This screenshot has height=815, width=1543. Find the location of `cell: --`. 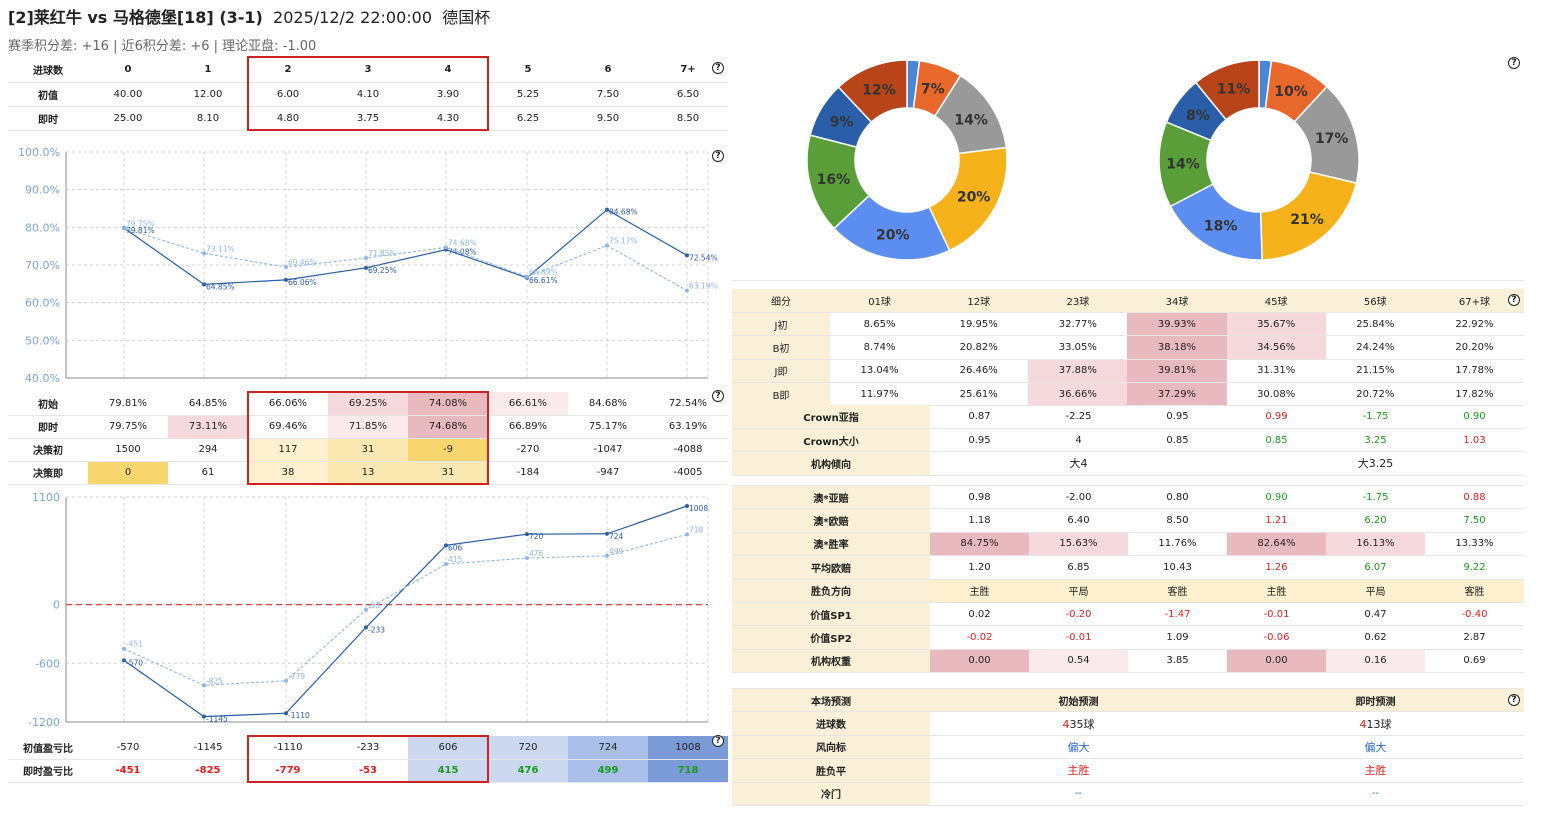

cell: -- is located at coordinates (1375, 794).